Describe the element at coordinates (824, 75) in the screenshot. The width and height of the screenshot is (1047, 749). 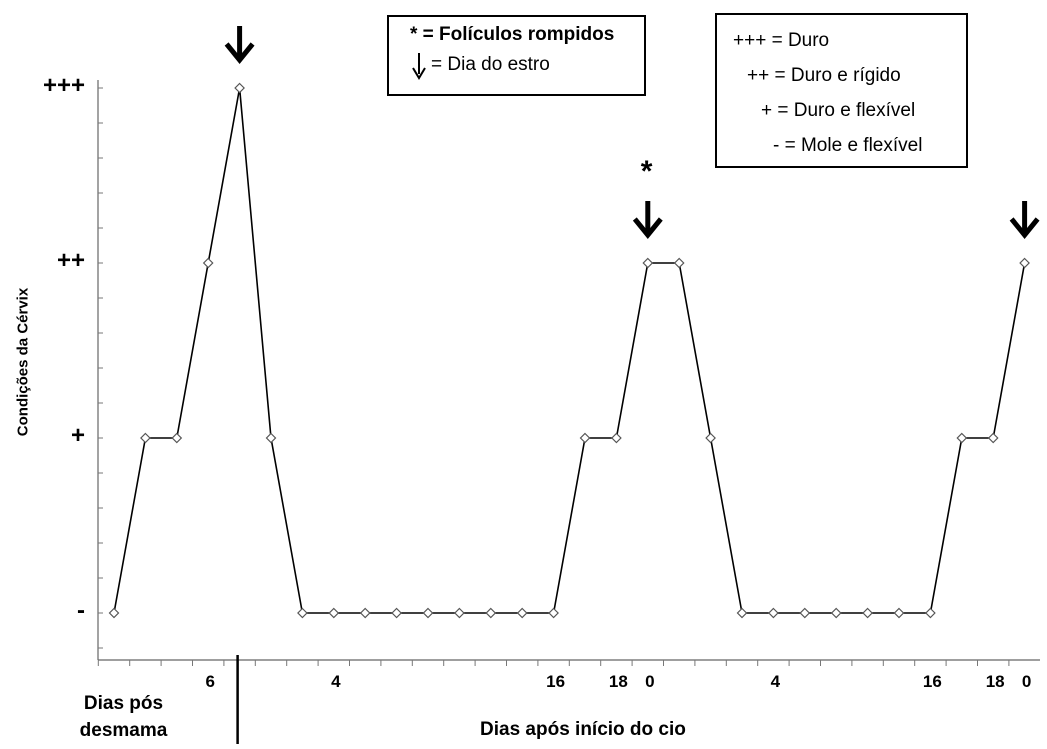
I see `legend-scale-2: ++ = Duro e rígido` at that location.